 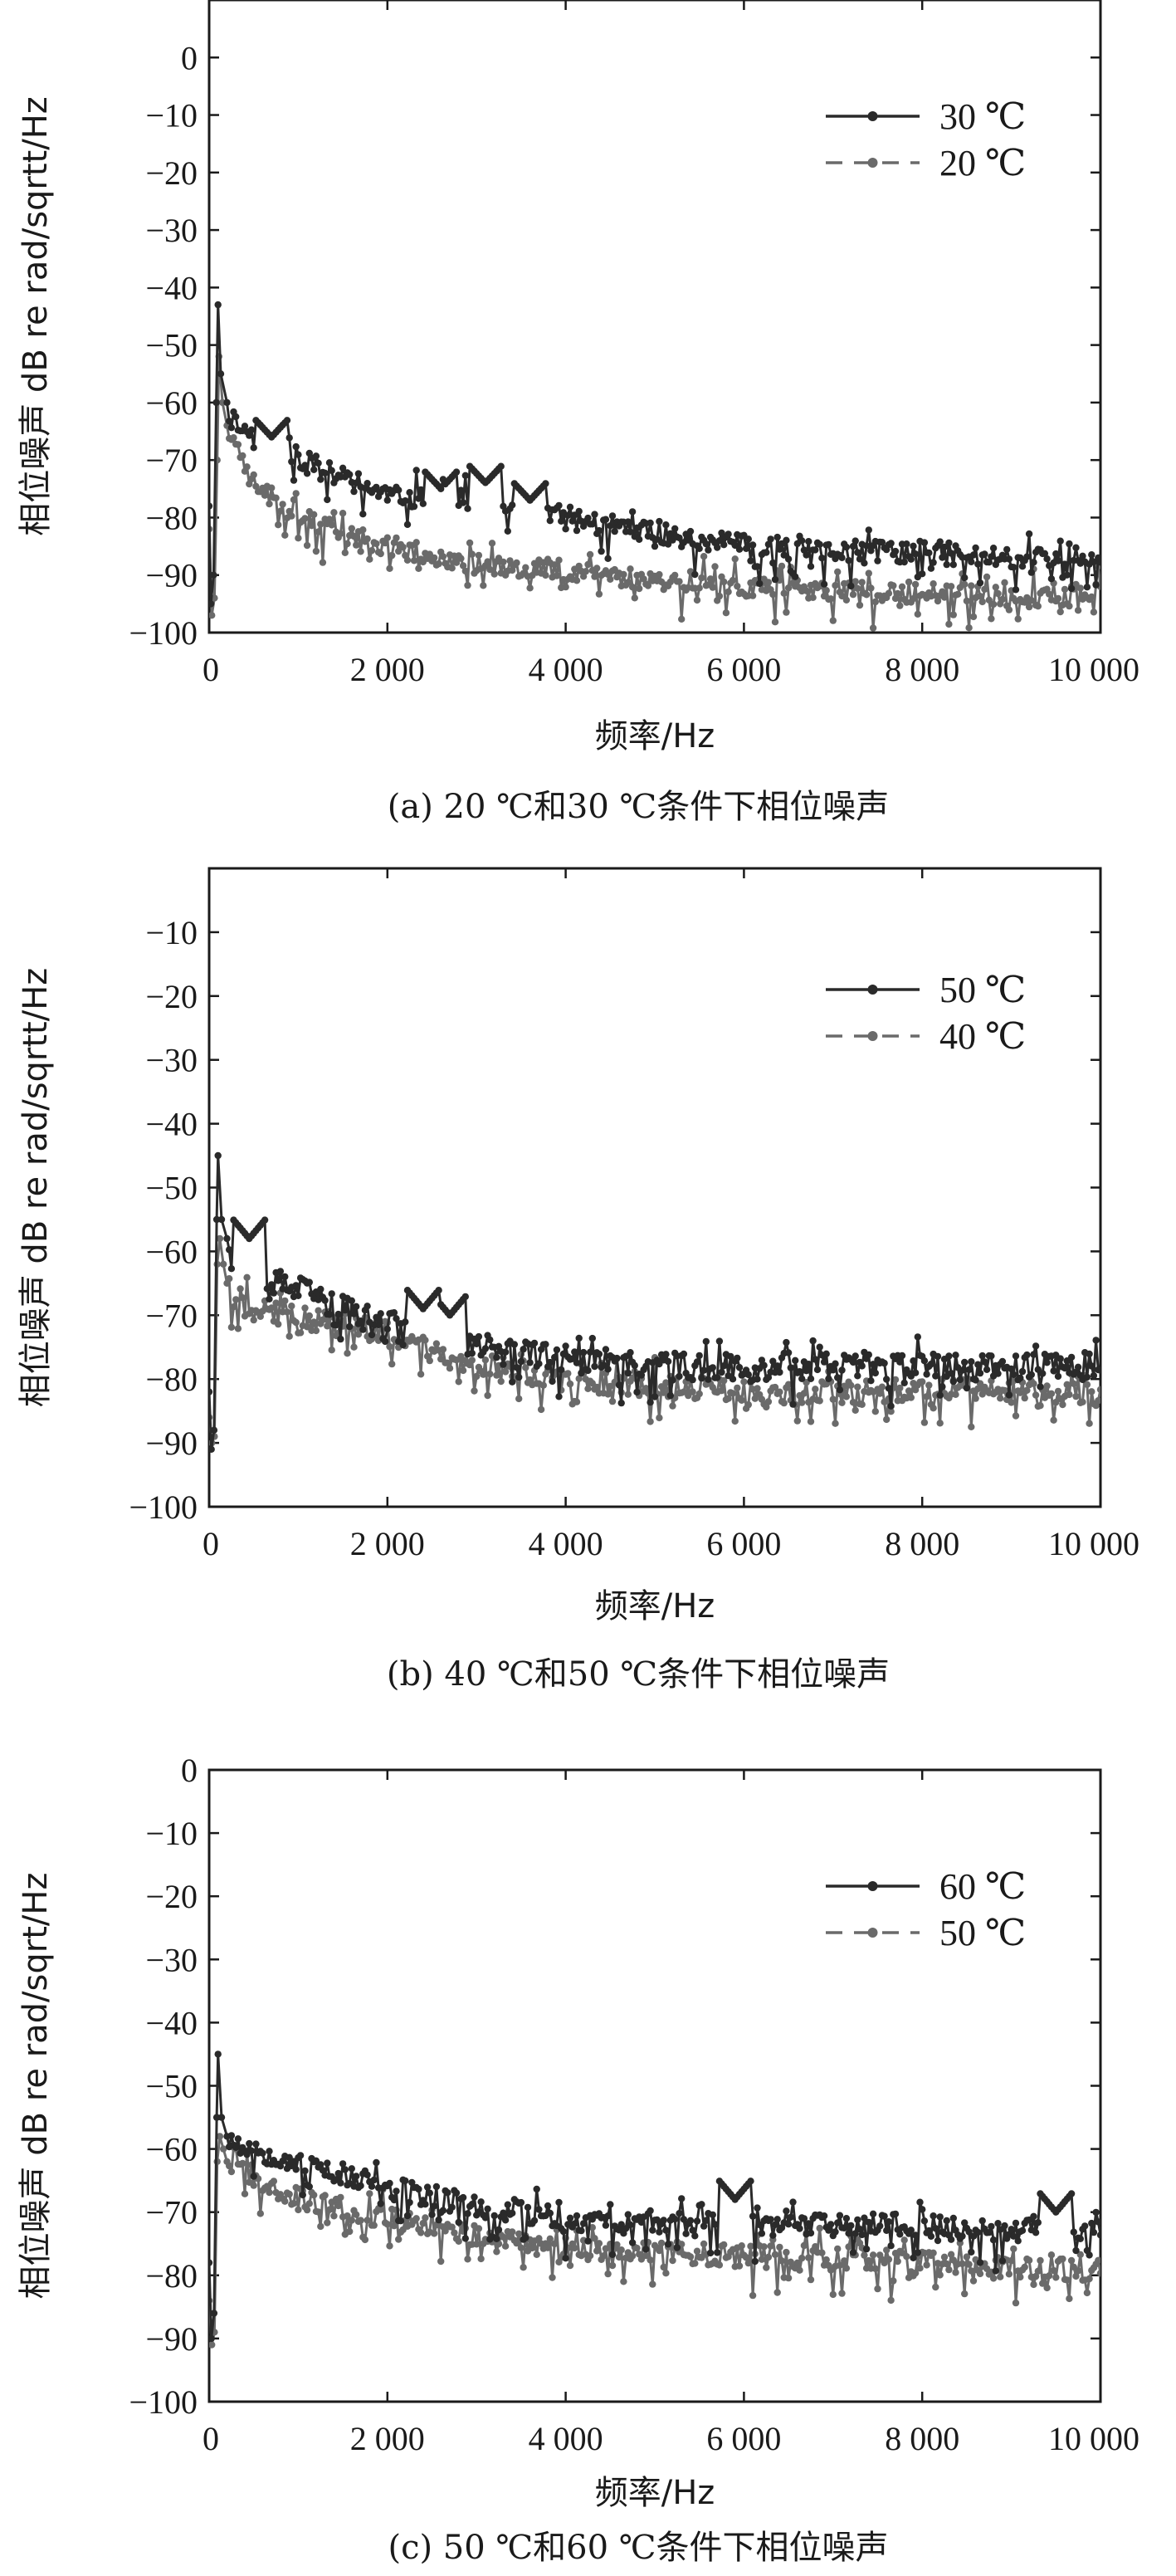 I want to click on x-tick-label: 10 000, so click(x=1094, y=2438).